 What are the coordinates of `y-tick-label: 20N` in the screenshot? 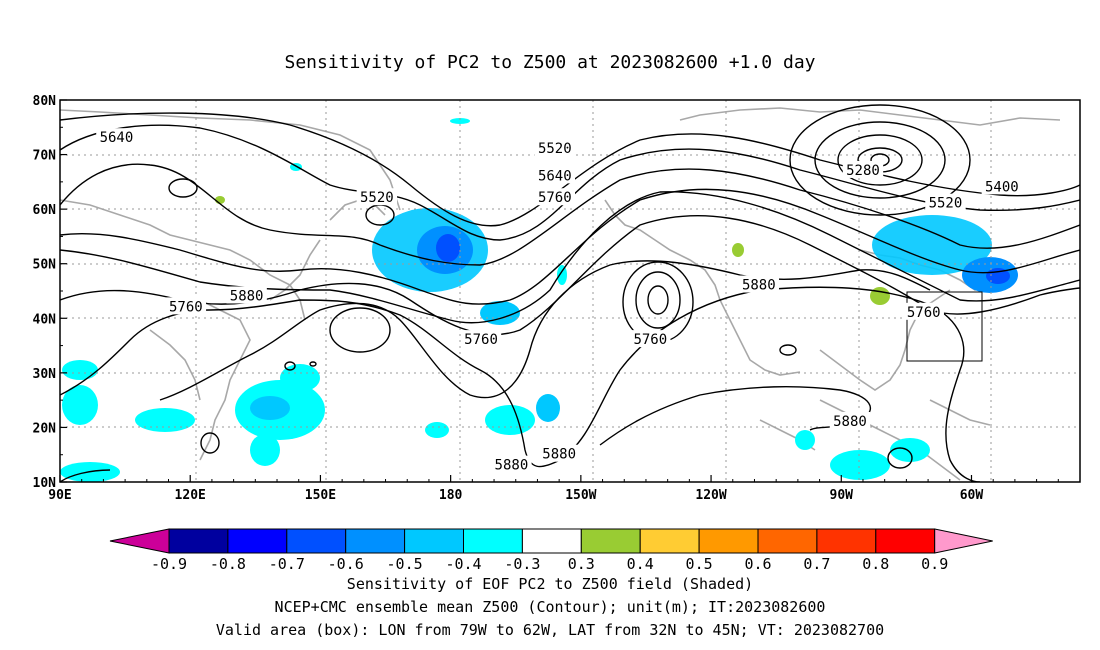 It's located at (45, 428).